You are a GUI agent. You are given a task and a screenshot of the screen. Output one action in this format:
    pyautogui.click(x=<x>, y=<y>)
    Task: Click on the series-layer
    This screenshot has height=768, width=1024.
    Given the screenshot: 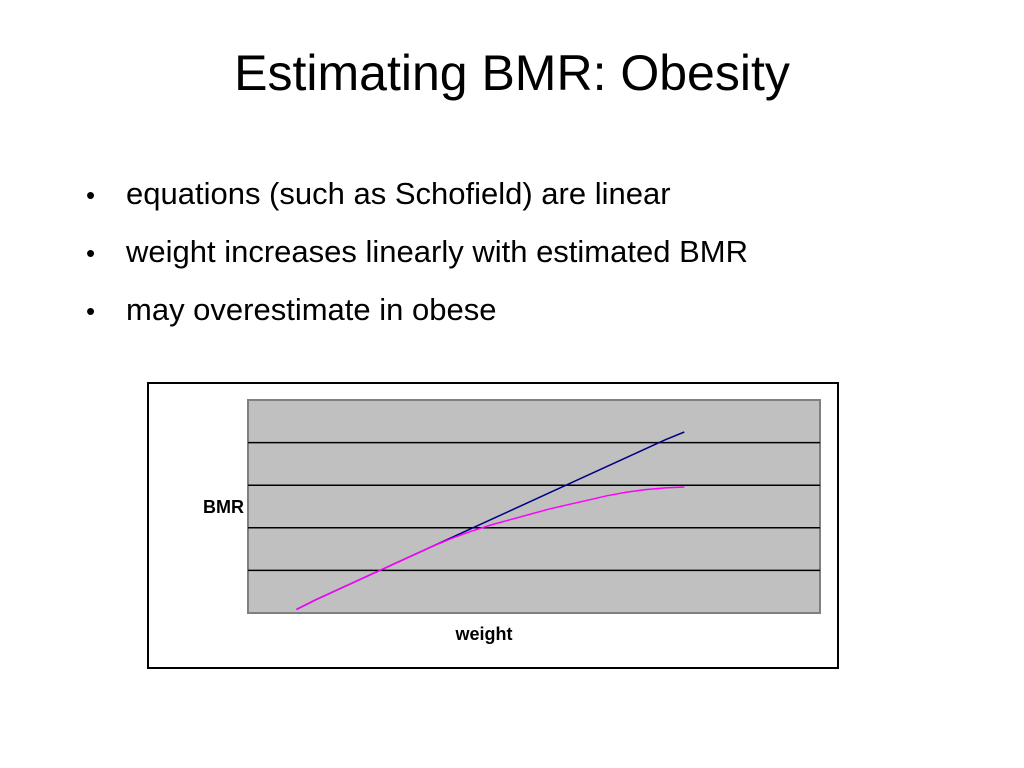 What is the action you would take?
    pyautogui.click(x=490, y=521)
    